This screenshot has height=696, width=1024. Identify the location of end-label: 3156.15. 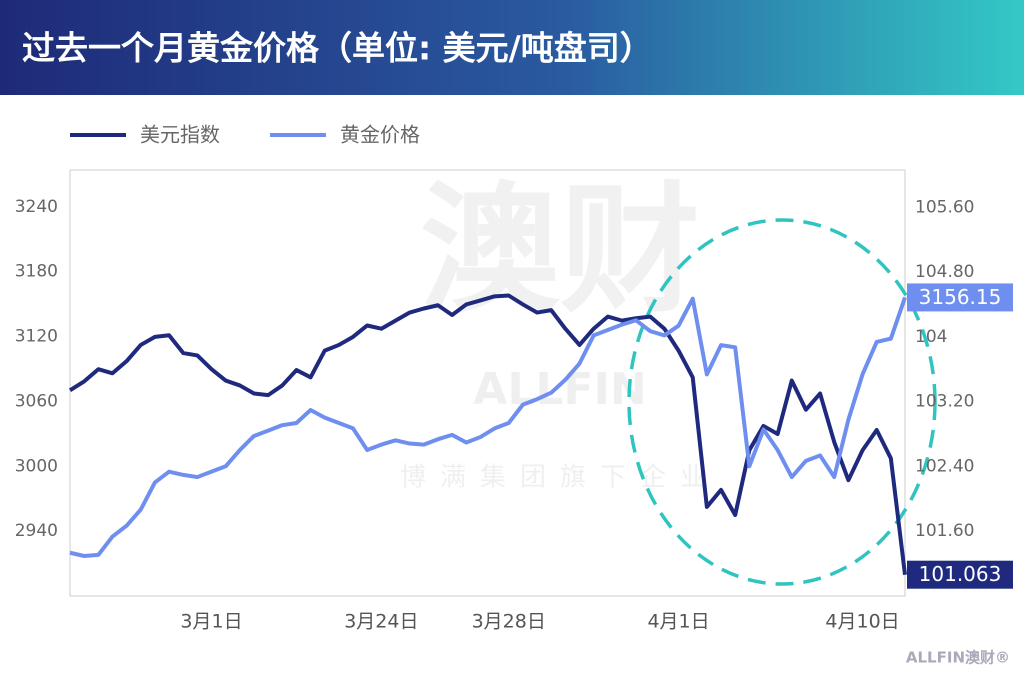
(960, 297).